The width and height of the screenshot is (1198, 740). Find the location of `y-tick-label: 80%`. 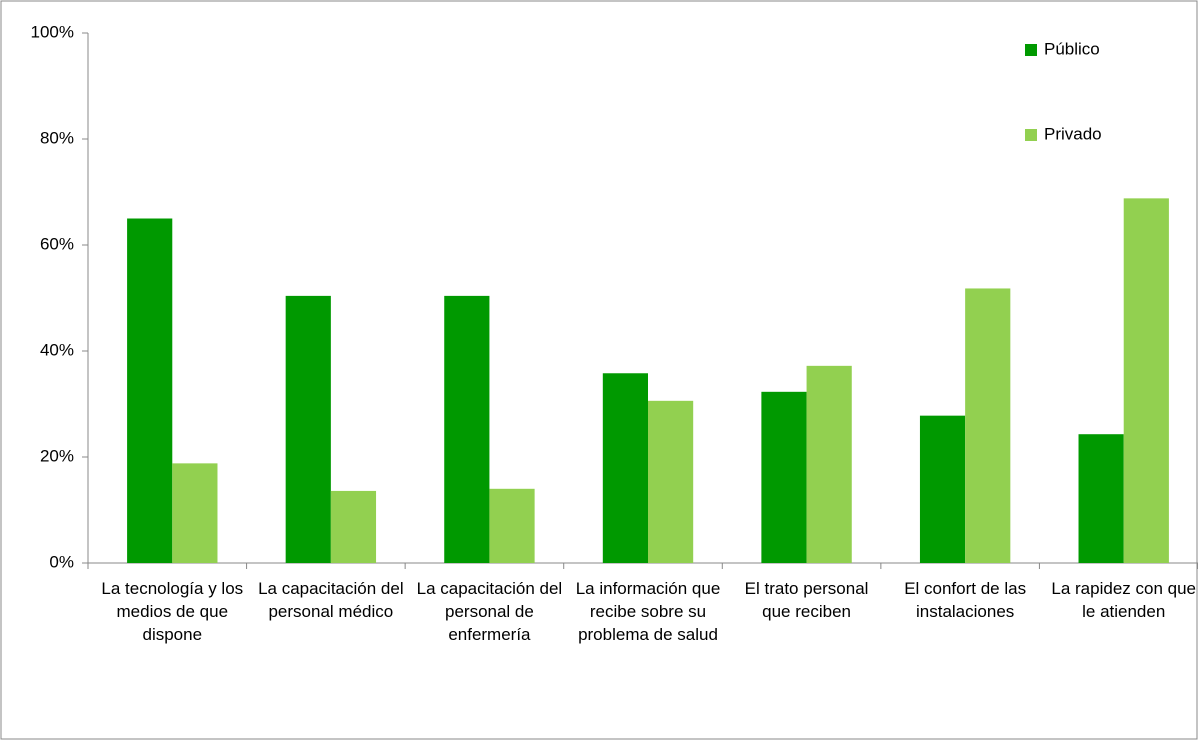

y-tick-label: 80% is located at coordinates (57, 137).